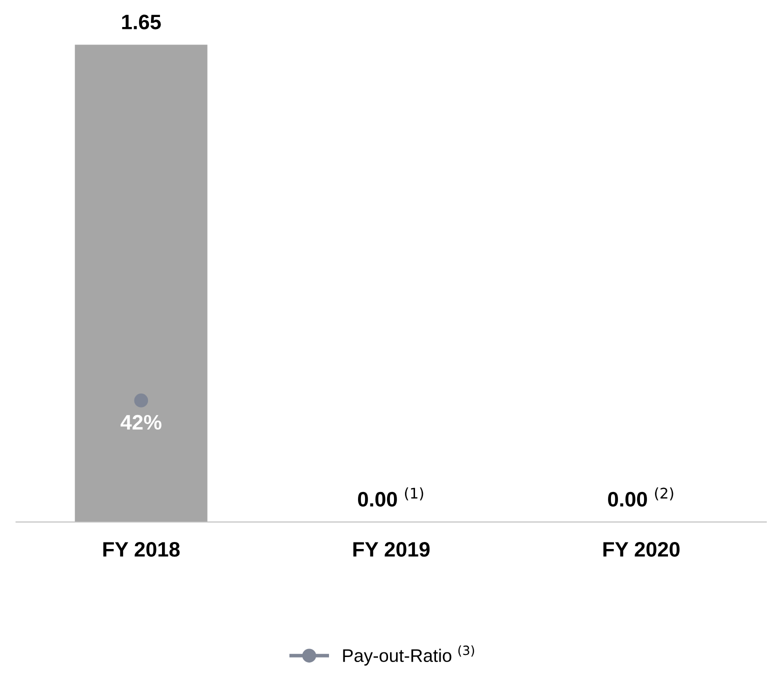 This screenshot has height=682, width=767. I want to click on data-label: 1.65, so click(141, 22).